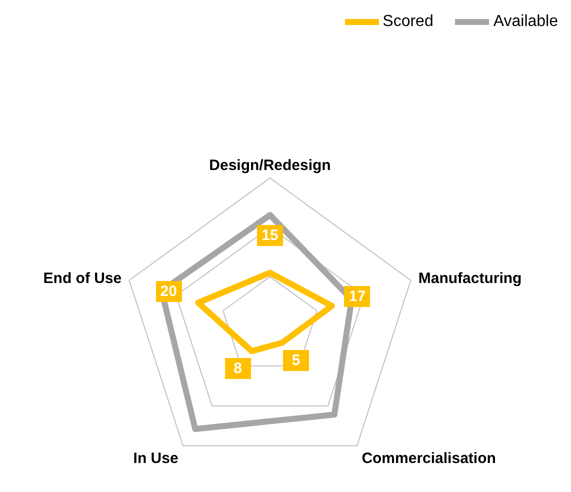 The width and height of the screenshot is (571, 492). What do you see at coordinates (357, 296) in the screenshot?
I see `text: 17` at bounding box center [357, 296].